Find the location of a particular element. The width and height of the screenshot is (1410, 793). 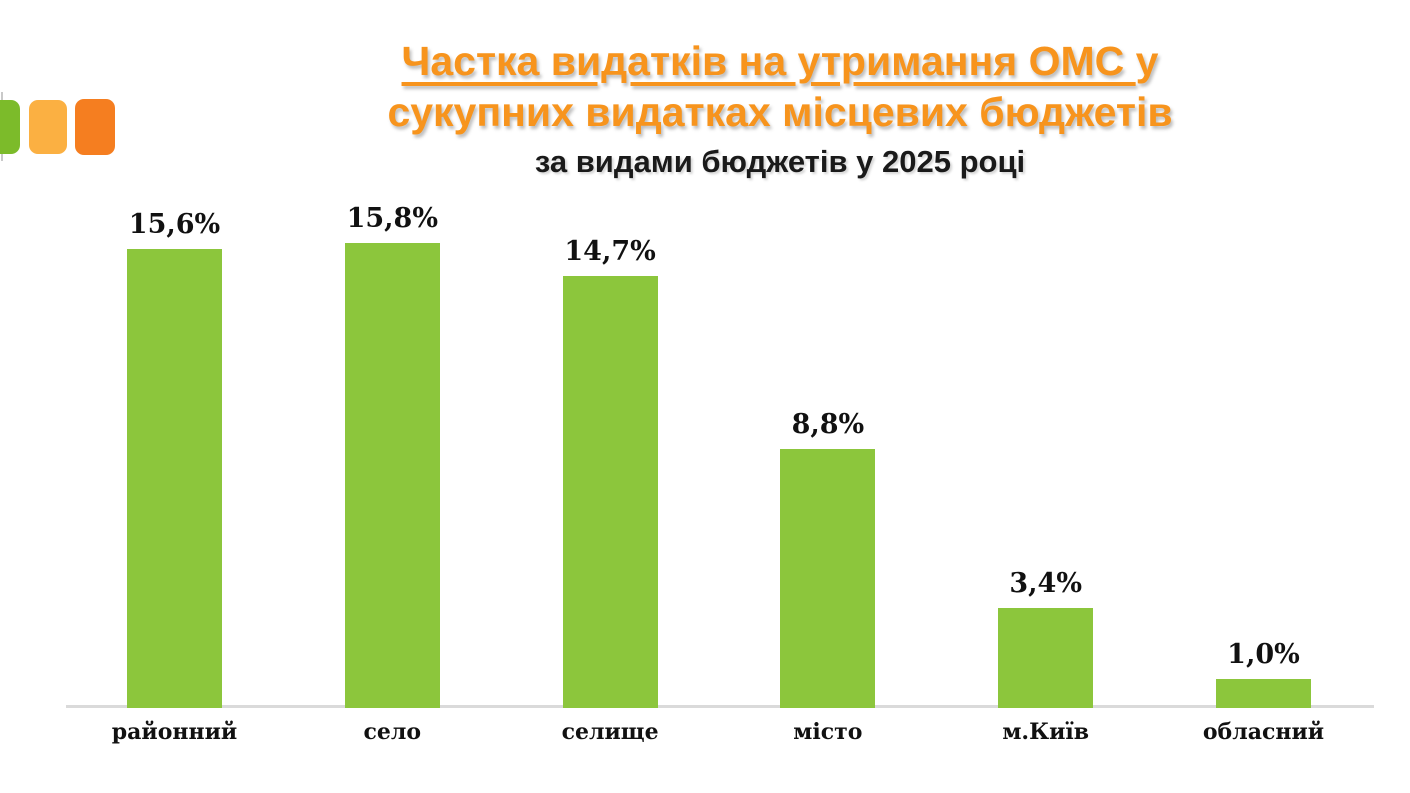

bar-value-label: 3,4% is located at coordinates (1046, 583).